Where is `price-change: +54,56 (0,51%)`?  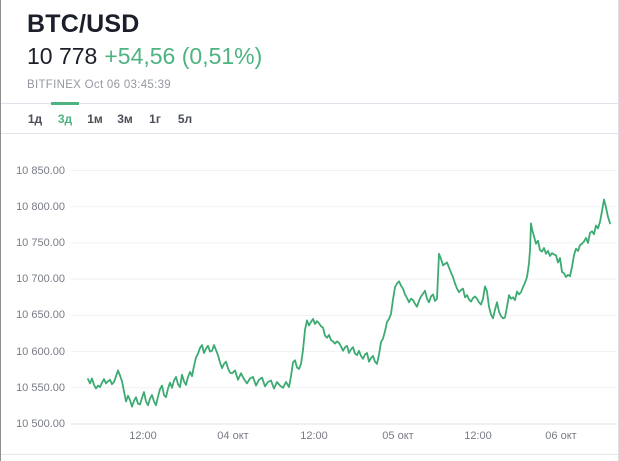
price-change: +54,56 (0,51%) is located at coordinates (183, 56).